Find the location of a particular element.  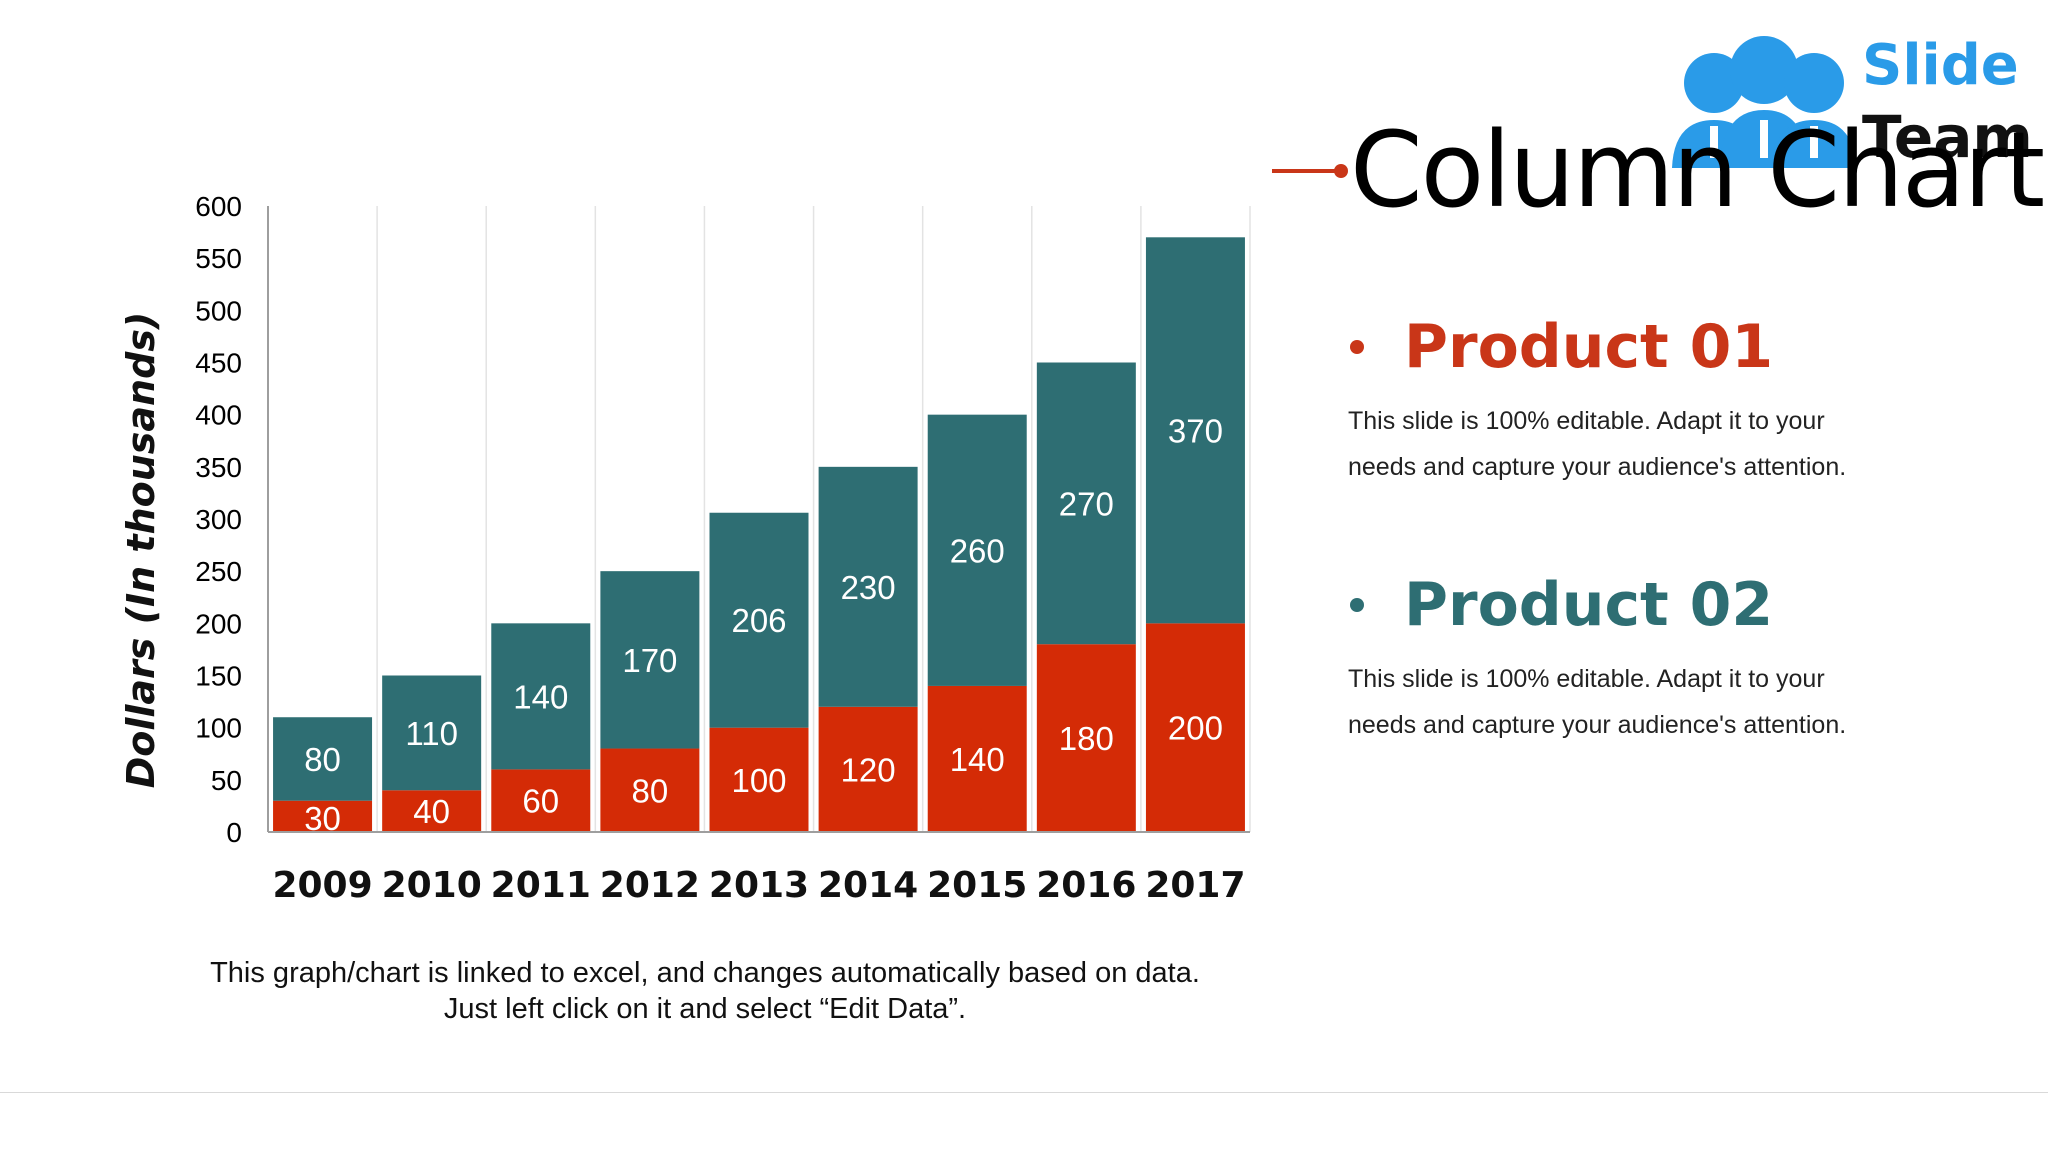

title-accent-dot is located at coordinates (1341, 171).